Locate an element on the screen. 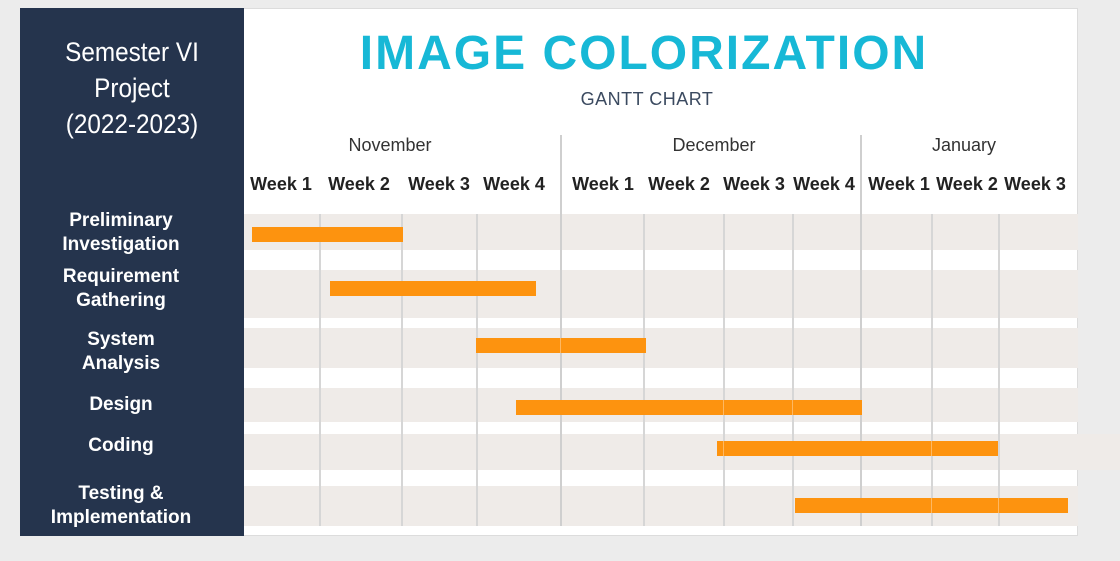  task-label: Design is located at coordinates (121, 404).